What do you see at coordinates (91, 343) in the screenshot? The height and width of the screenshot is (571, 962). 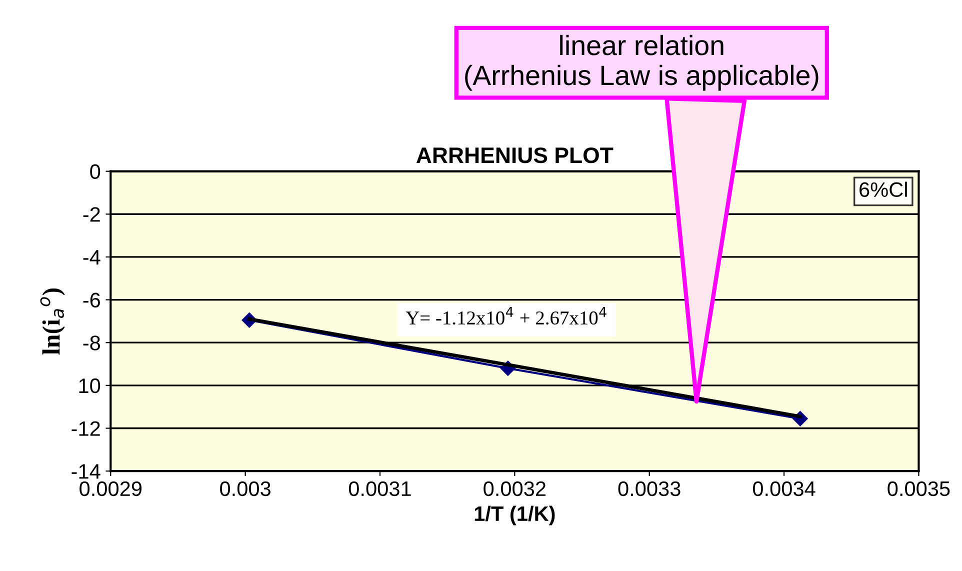 I see `y-tick-label: -8` at bounding box center [91, 343].